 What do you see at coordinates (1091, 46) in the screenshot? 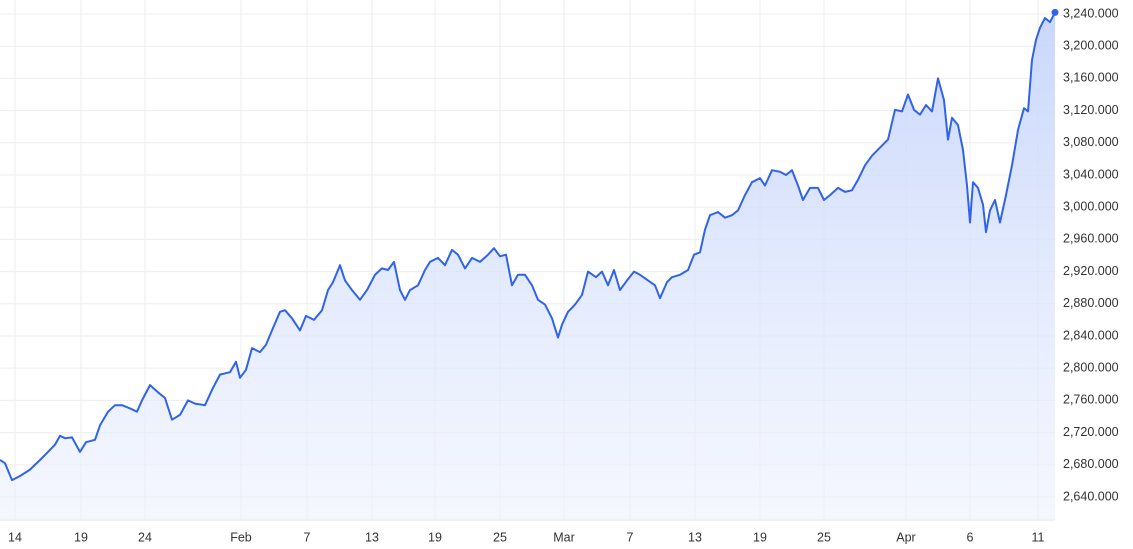
I see `y-tick-label: 3,200.000` at bounding box center [1091, 46].